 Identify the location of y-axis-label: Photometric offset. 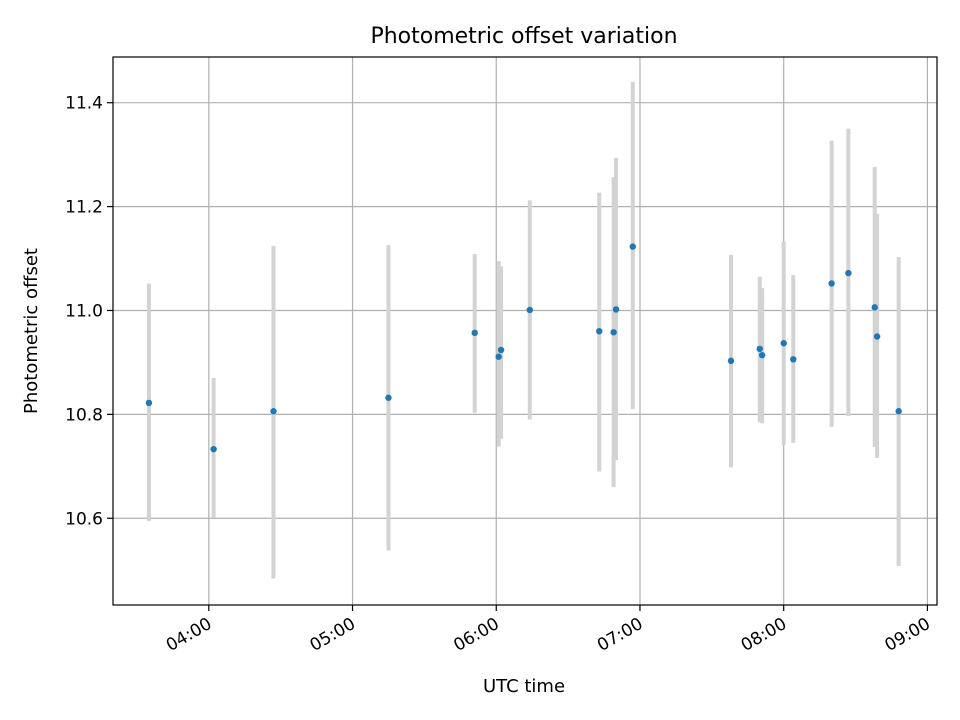
(31, 331).